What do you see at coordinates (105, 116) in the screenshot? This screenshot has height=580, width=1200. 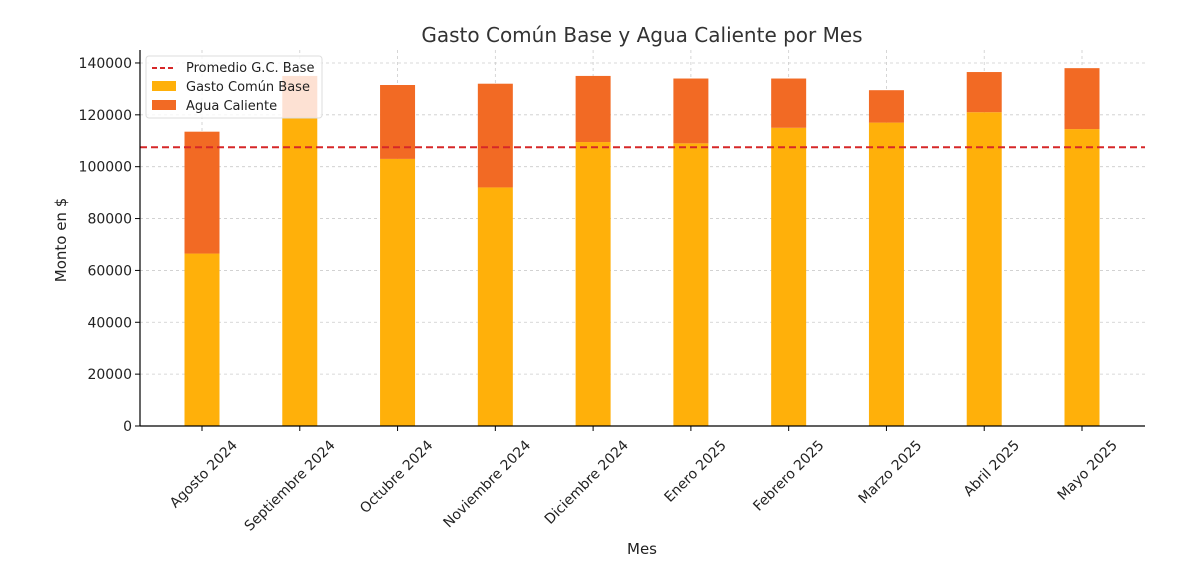 I see `y-tick-label: 120000` at bounding box center [105, 116].